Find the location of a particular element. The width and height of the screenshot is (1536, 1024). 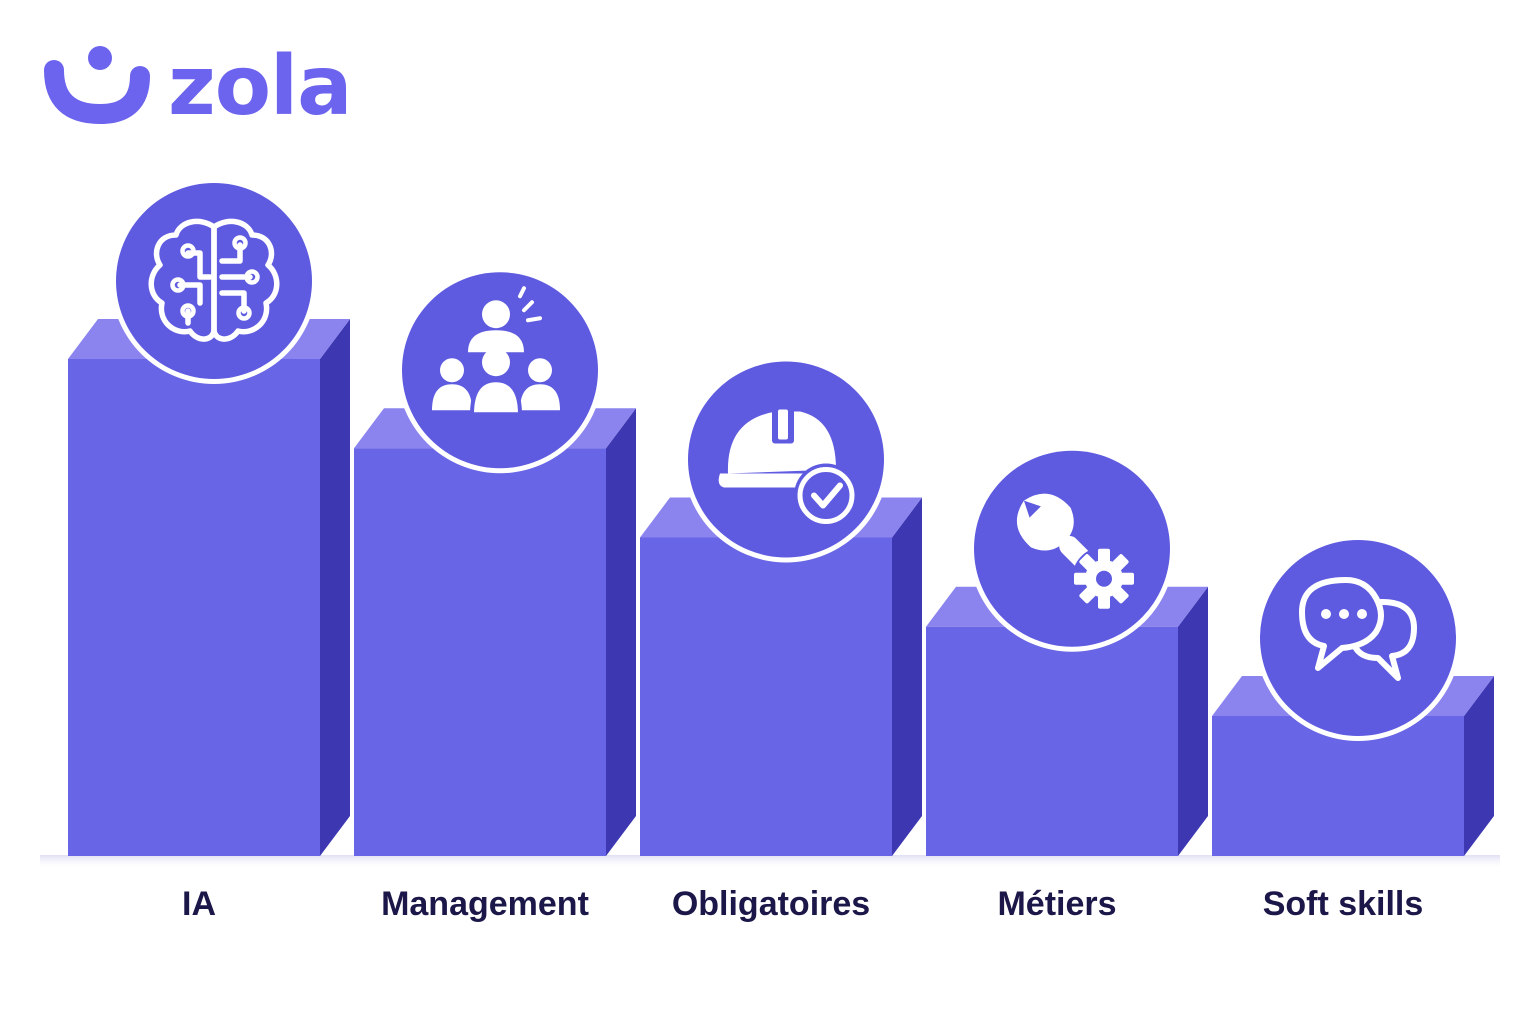

category-label: IA is located at coordinates (199, 904).